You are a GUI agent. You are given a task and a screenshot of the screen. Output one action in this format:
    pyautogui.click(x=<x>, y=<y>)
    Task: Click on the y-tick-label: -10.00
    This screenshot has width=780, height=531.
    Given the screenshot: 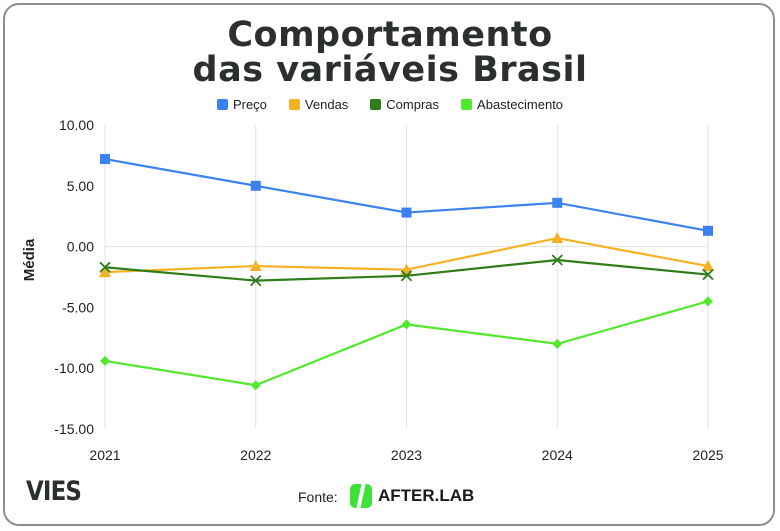 What is the action you would take?
    pyautogui.click(x=74, y=368)
    